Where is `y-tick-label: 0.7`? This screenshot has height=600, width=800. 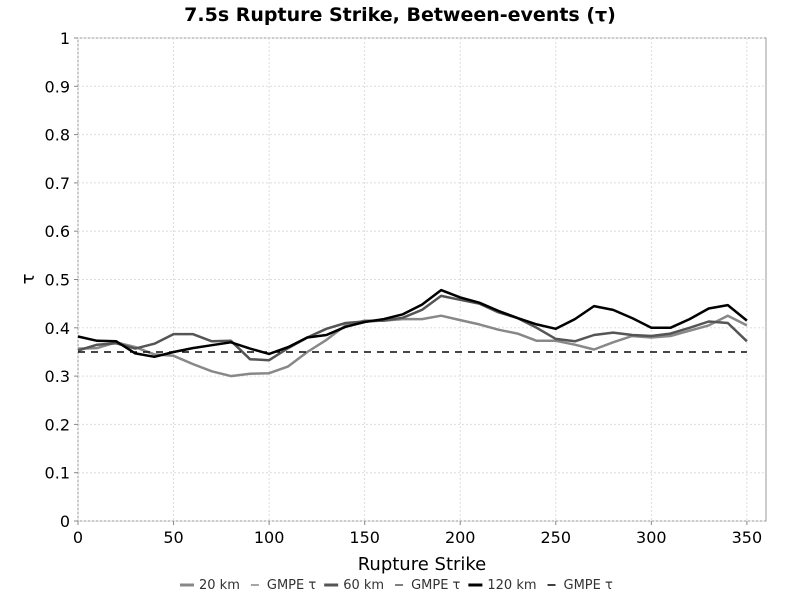 y-tick-label: 0.7 is located at coordinates (57, 183).